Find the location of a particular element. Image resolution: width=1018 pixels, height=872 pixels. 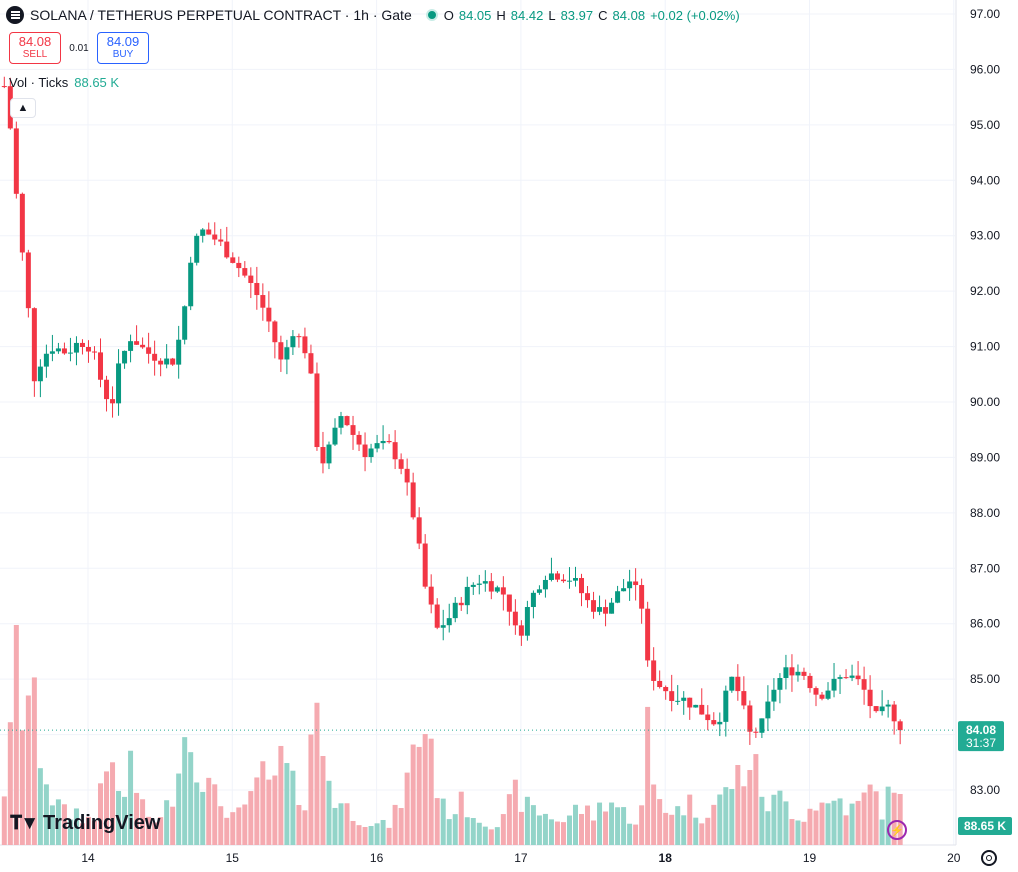

x-tick-label: 15 is located at coordinates (233, 858).